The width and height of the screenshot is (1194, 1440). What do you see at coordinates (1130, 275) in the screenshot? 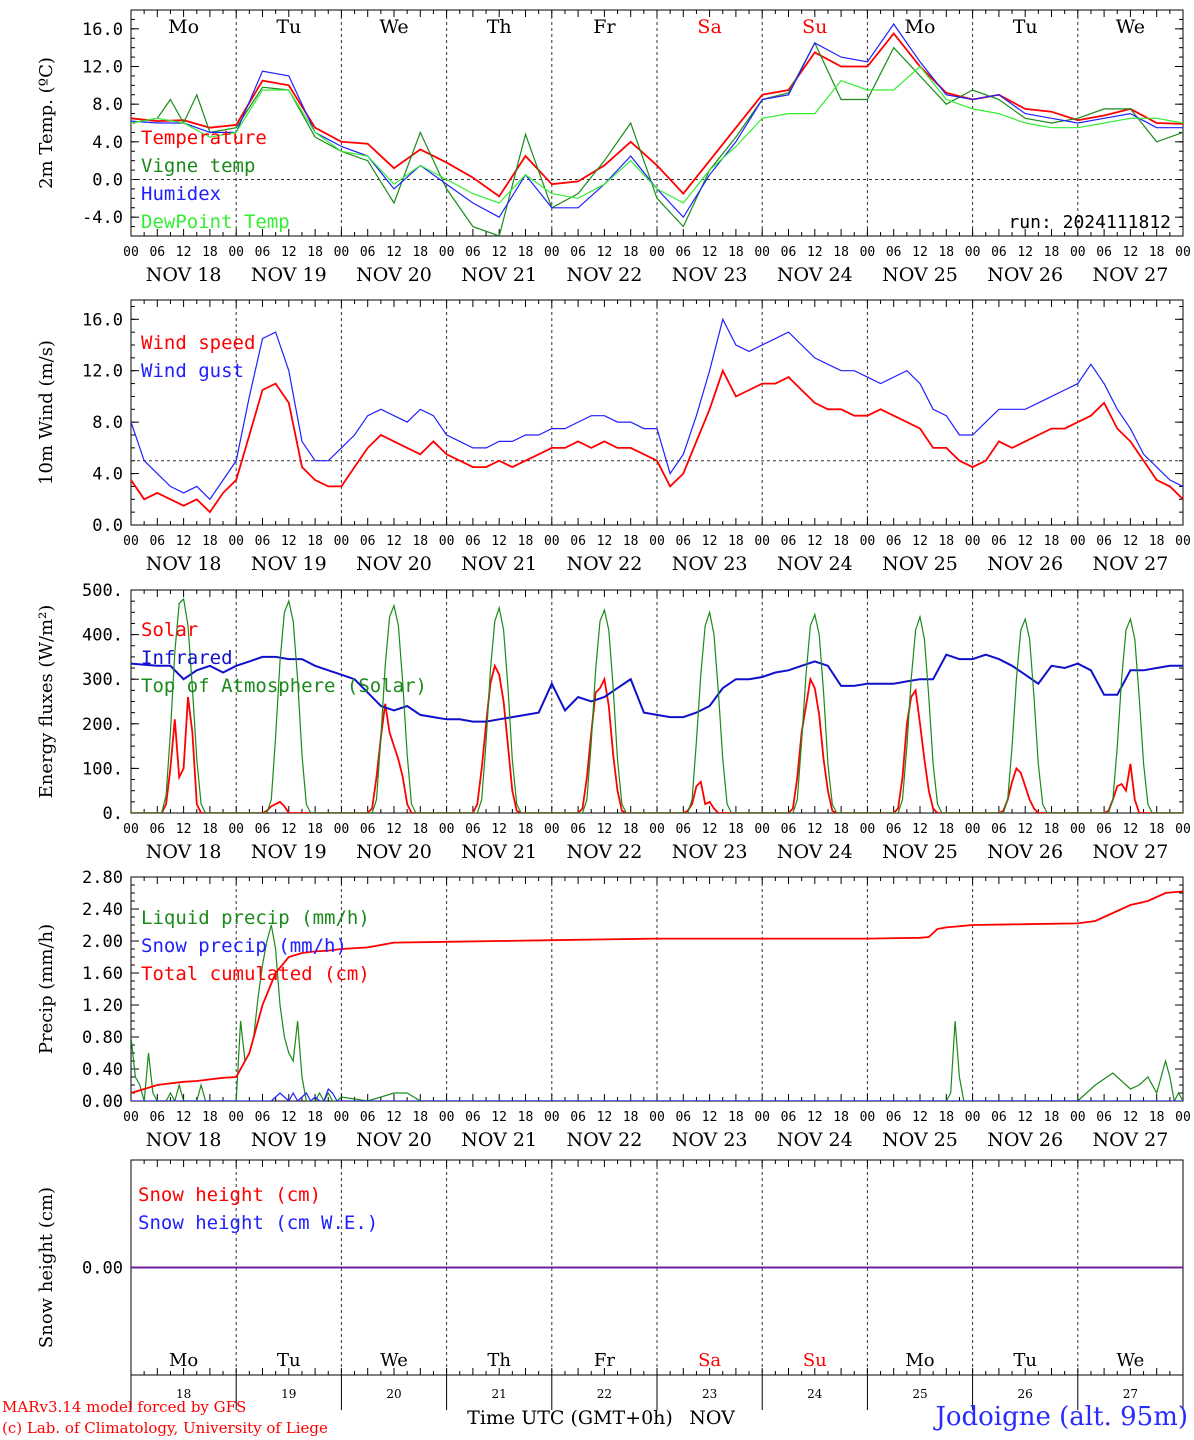
I see `date-label: NOV 27` at bounding box center [1130, 275].